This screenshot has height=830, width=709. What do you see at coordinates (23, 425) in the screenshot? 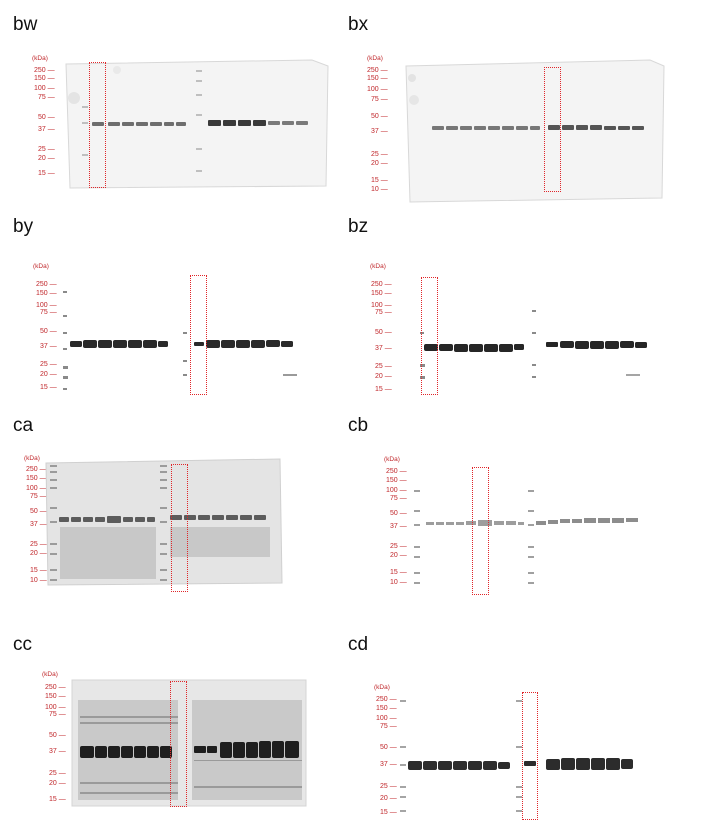
I see `panel-label: ca` at bounding box center [23, 425].